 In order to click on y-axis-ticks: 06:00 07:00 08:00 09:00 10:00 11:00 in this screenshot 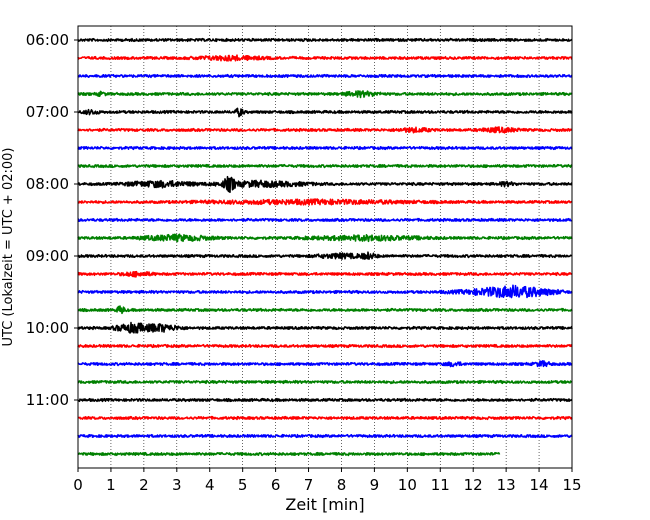, I will do `click(52, 220)`.